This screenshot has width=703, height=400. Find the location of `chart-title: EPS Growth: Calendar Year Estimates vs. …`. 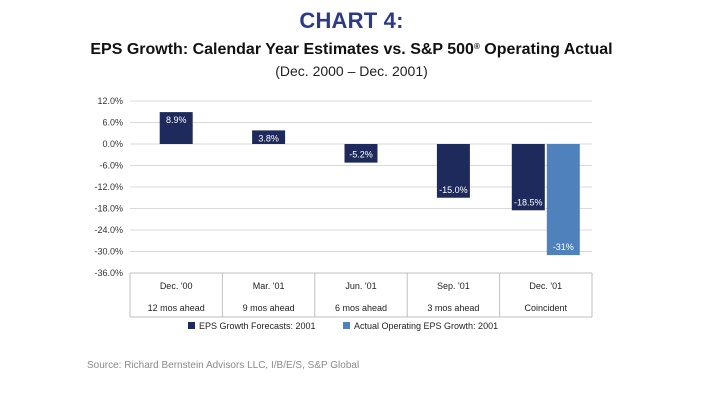

chart-title: EPS Growth: Calendar Year Estimates vs. … is located at coordinates (351, 50).